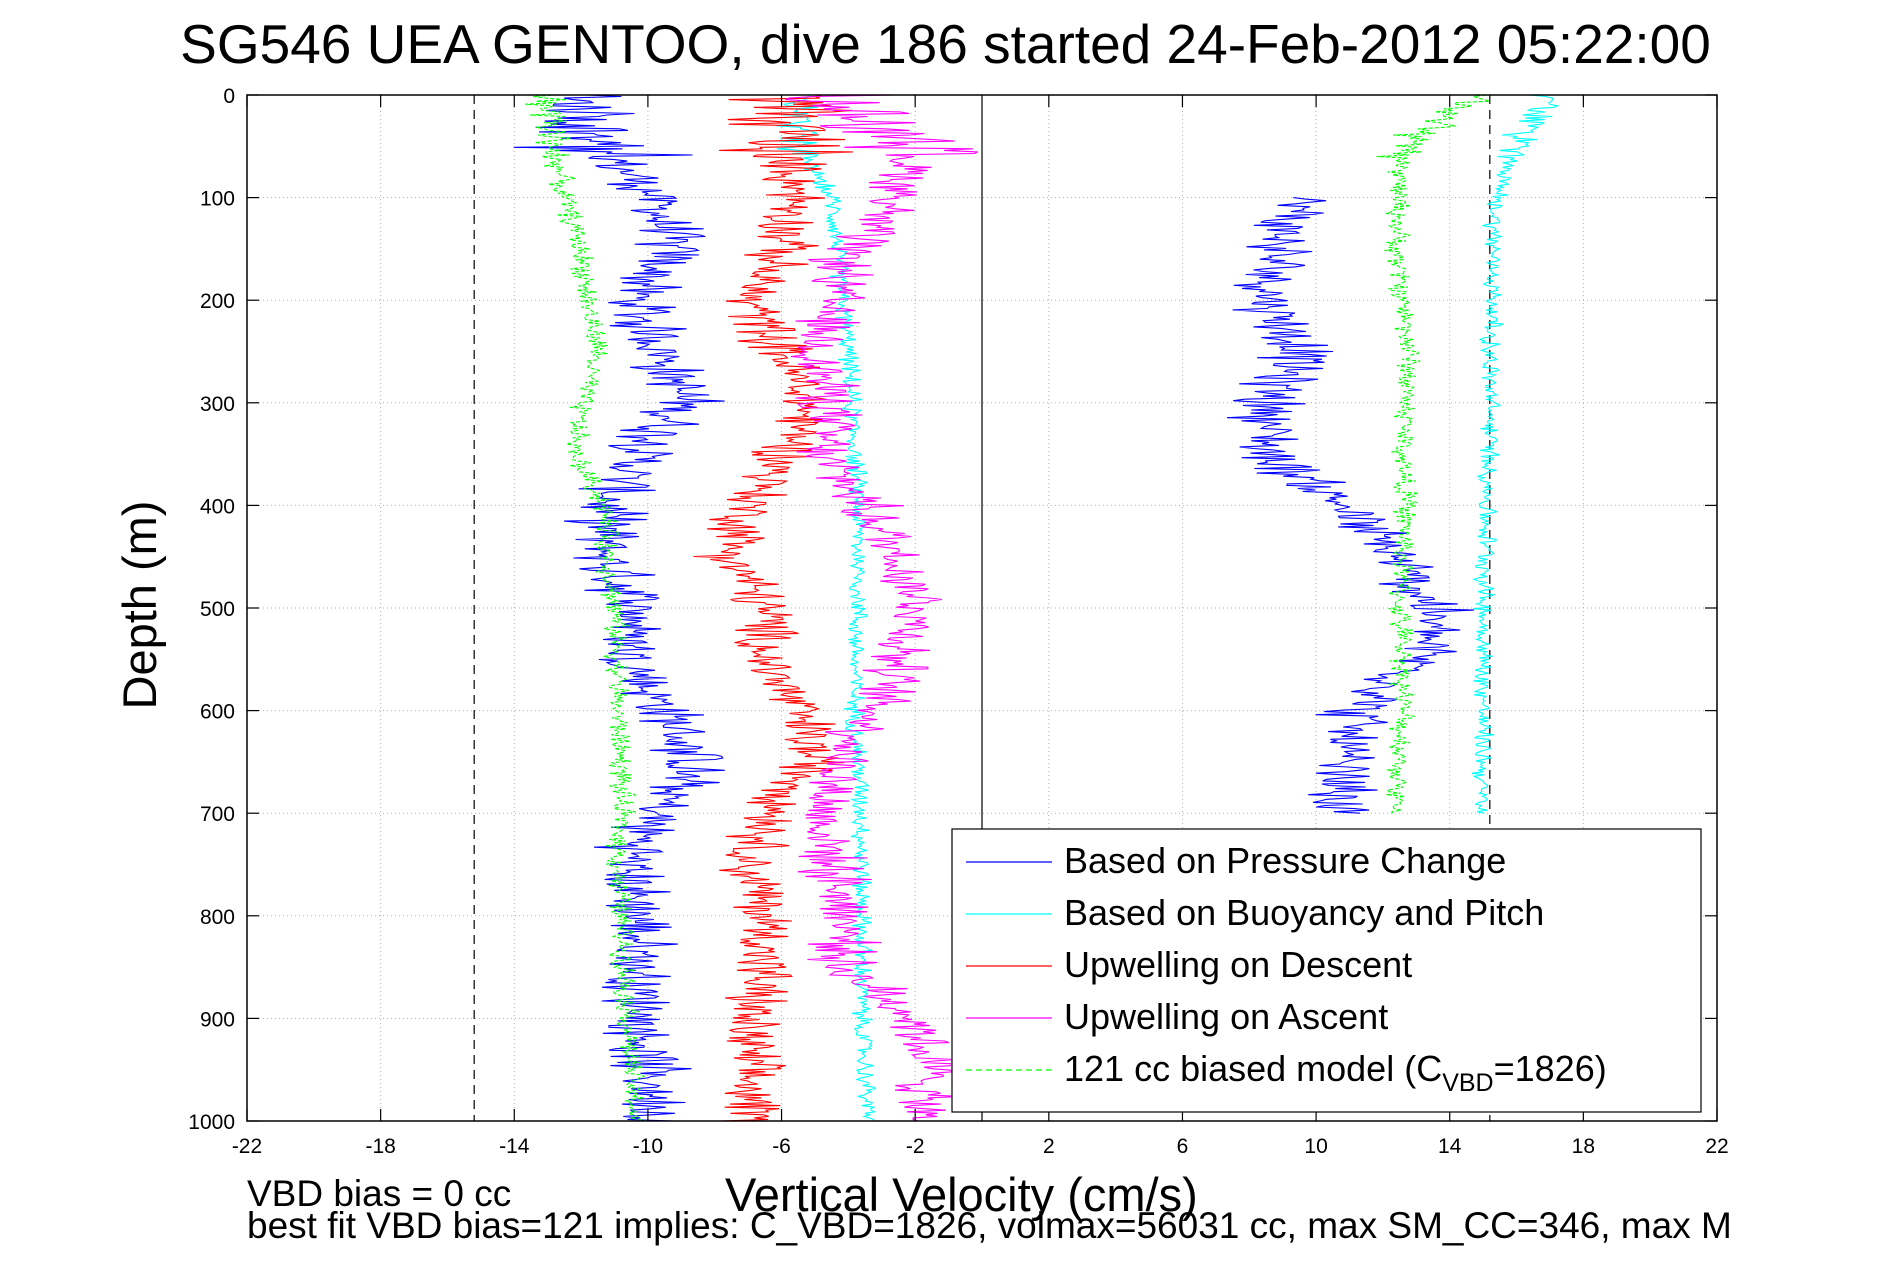  Describe the element at coordinates (648, 1146) in the screenshot. I see `x-tick-label: -10` at that location.